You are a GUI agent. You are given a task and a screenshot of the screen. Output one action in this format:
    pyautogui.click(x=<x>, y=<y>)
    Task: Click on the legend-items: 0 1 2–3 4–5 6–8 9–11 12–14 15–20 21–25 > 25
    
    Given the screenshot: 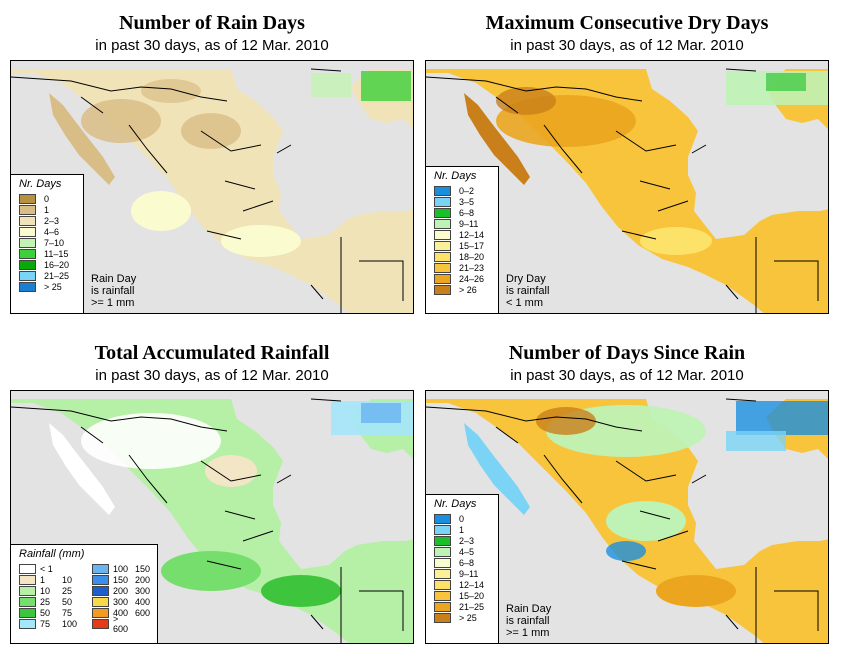 What is the action you would take?
    pyautogui.click(x=462, y=568)
    